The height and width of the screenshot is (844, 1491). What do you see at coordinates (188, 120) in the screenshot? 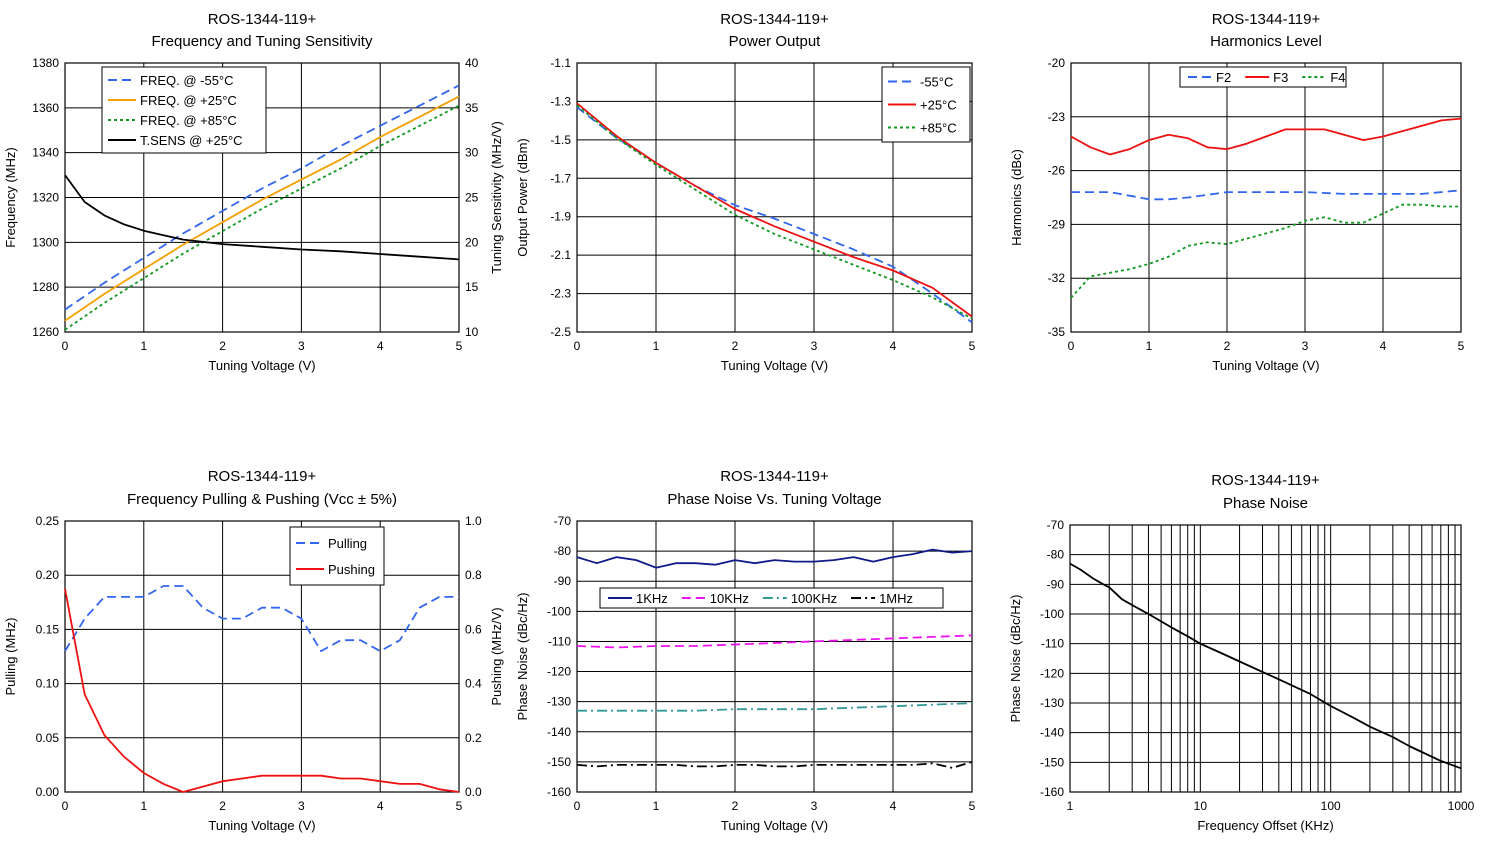
I see `legend-label: FREQ. @ +85°C` at bounding box center [188, 120].